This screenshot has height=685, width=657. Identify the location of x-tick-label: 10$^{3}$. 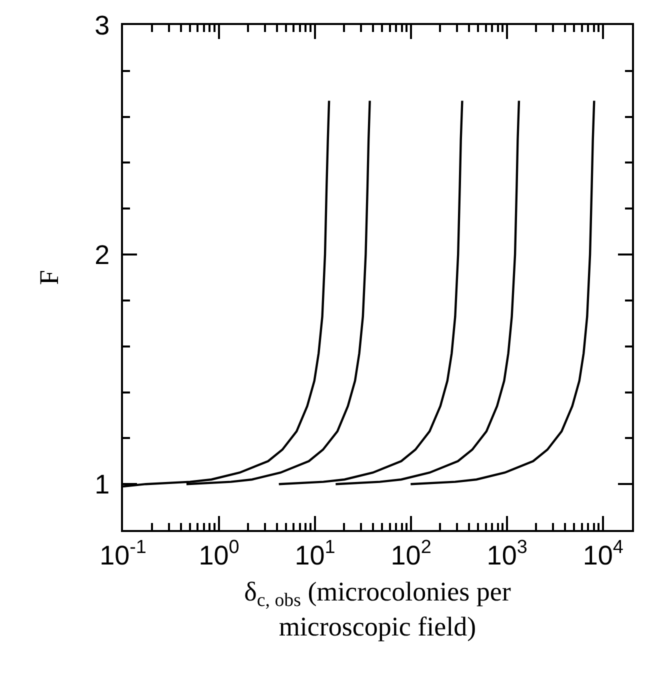
(507, 553).